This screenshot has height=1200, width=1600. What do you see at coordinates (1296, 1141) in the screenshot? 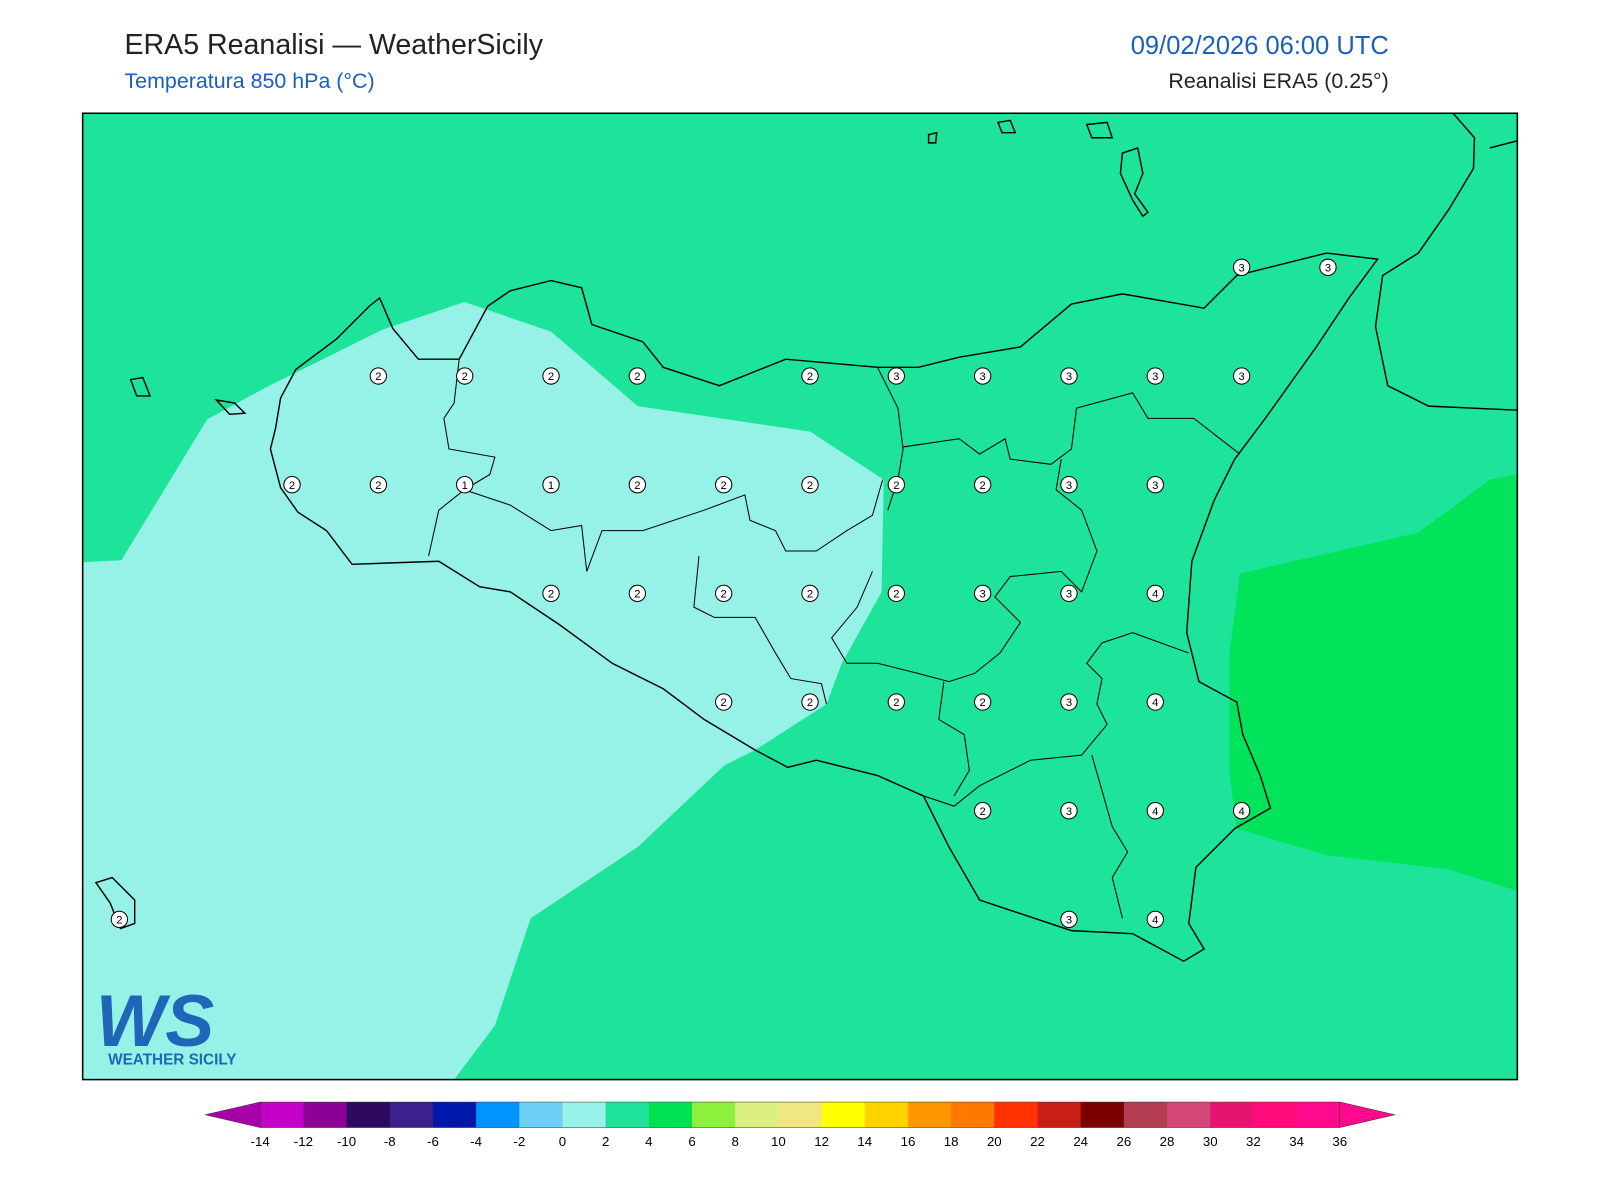
I see `colorbar-tick-label: 34` at bounding box center [1296, 1141].